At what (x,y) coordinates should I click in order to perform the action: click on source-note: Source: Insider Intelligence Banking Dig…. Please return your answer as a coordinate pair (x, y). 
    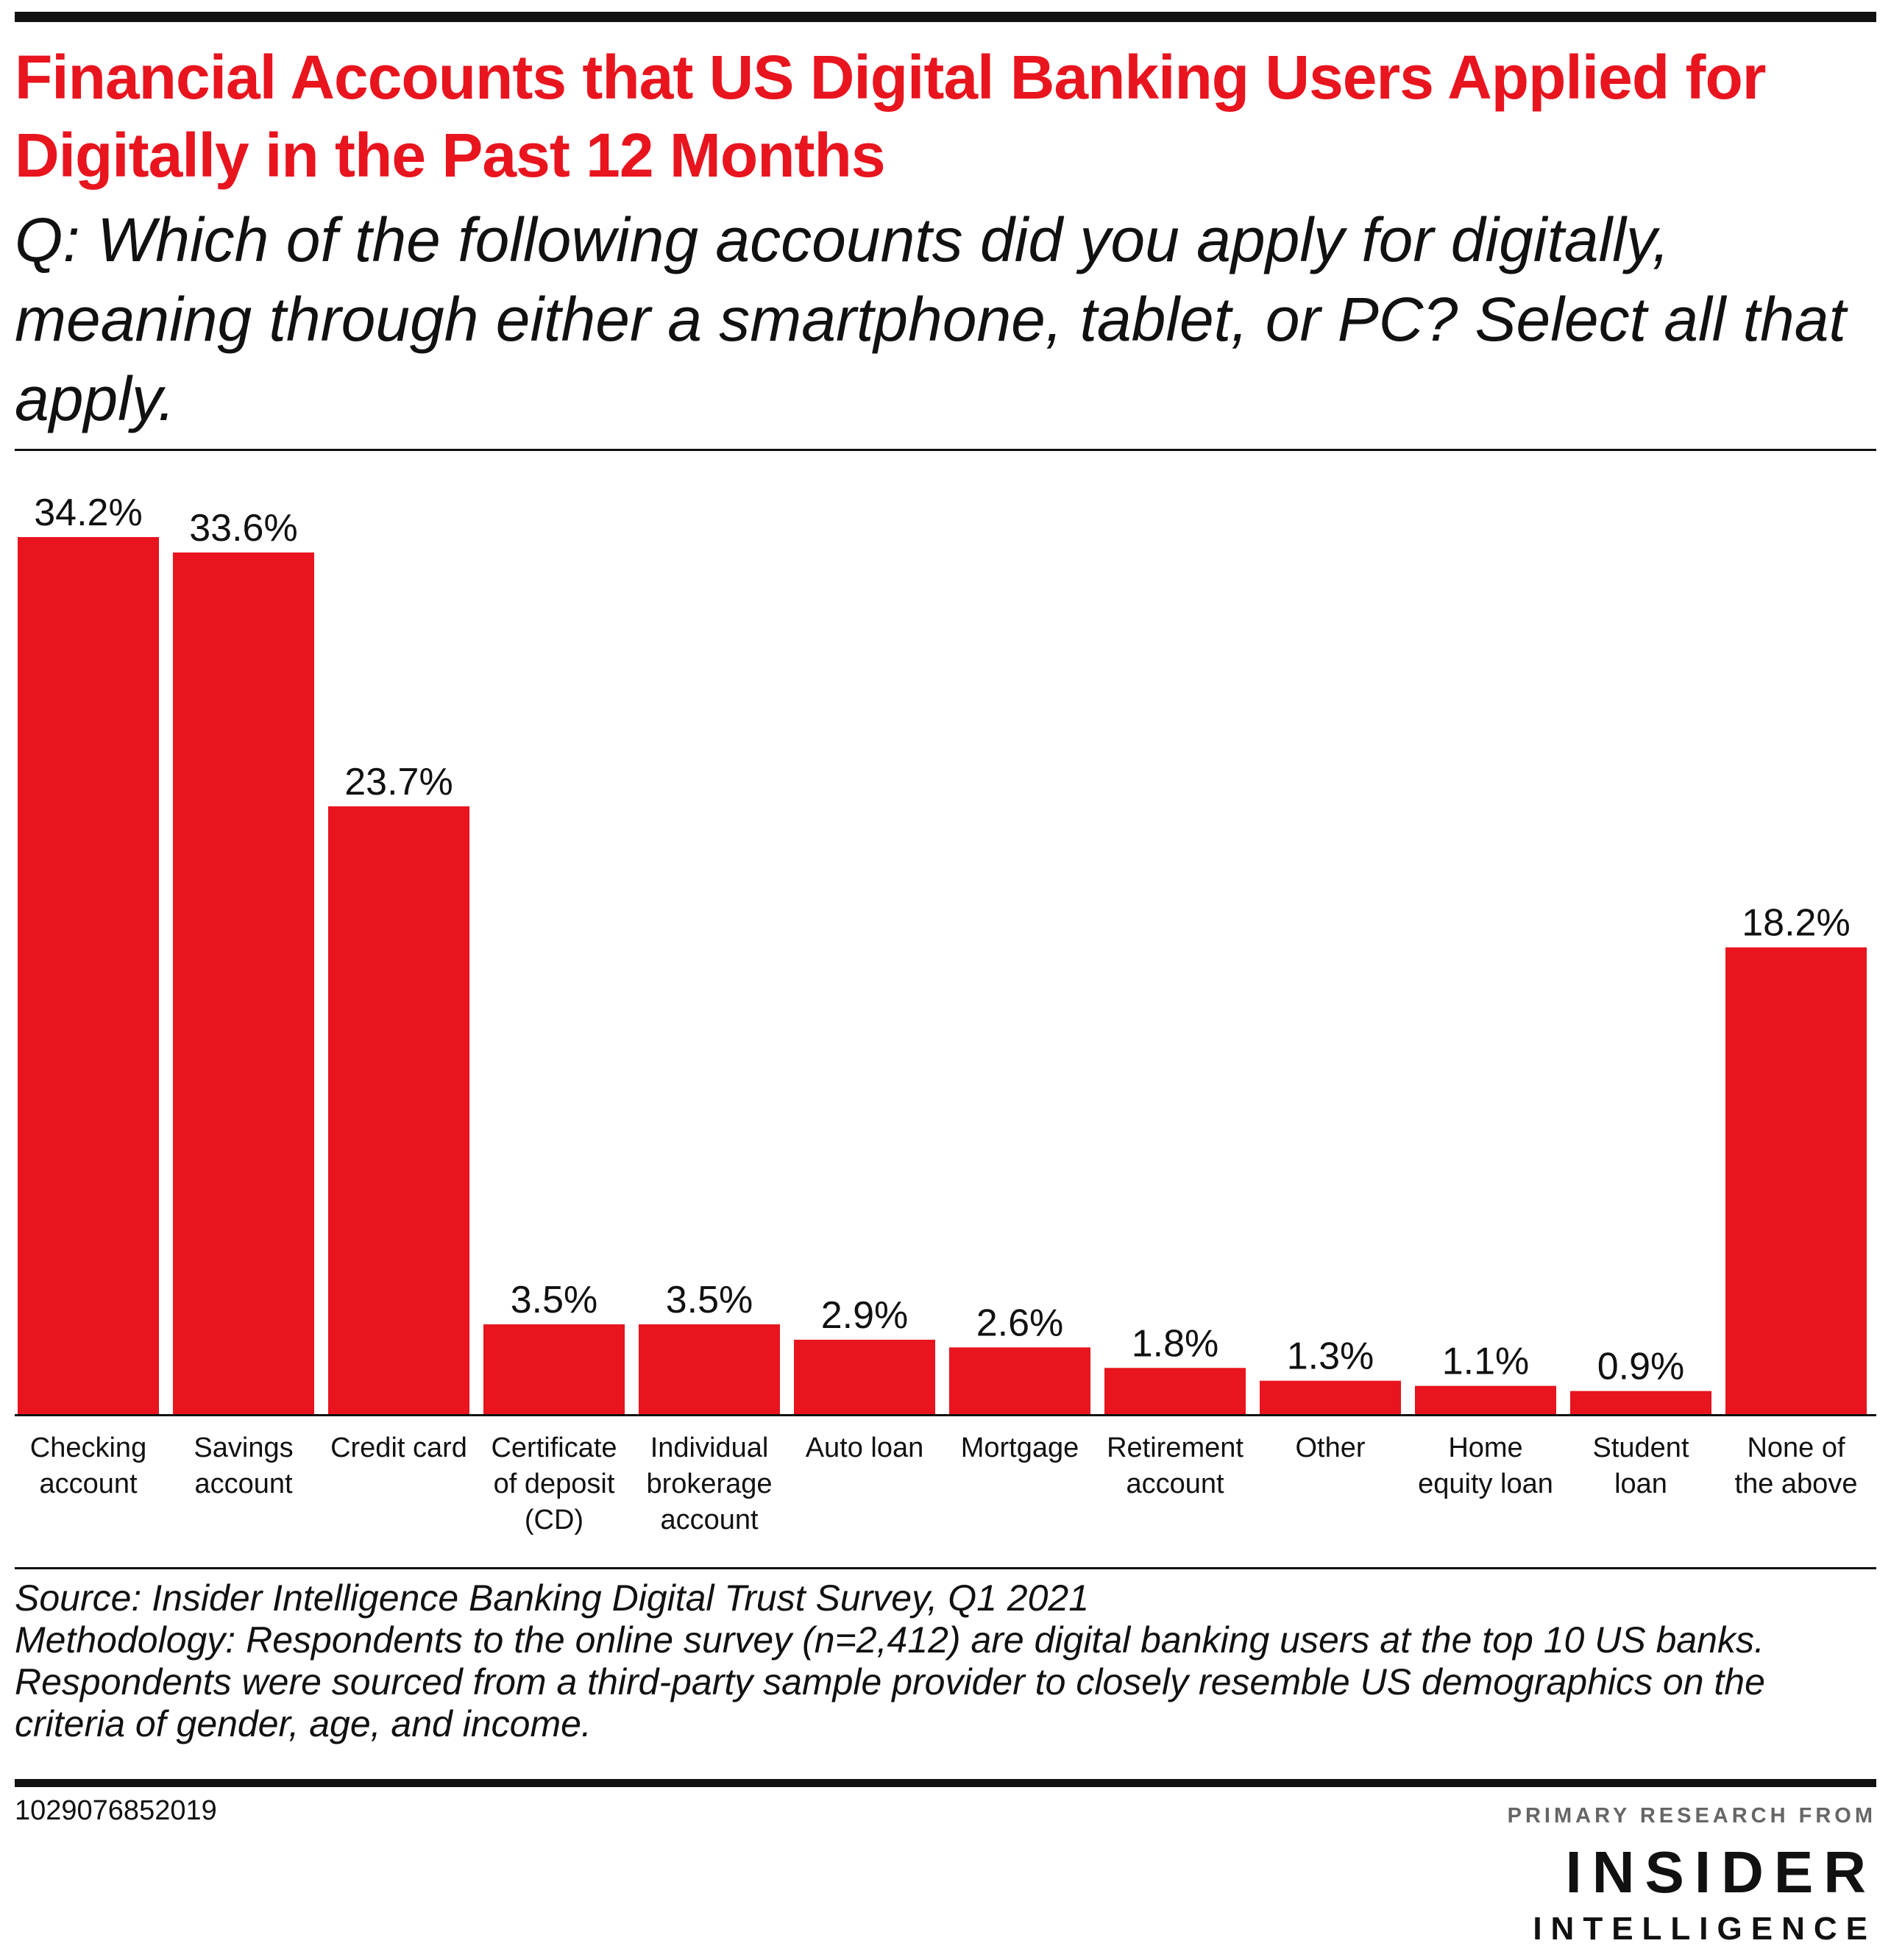
    Looking at the image, I should click on (552, 1598).